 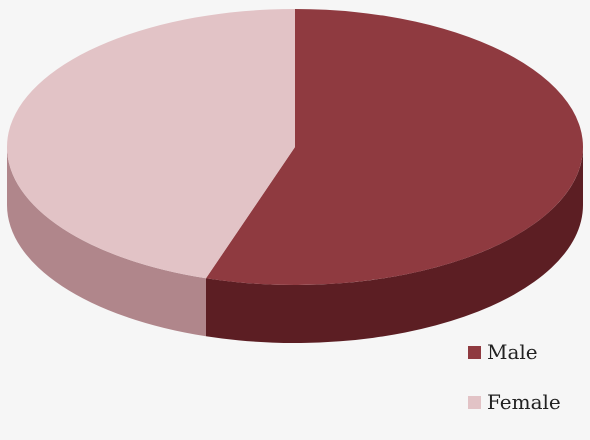 What do you see at coordinates (474, 402) in the screenshot?
I see `legend-swatch-female` at bounding box center [474, 402].